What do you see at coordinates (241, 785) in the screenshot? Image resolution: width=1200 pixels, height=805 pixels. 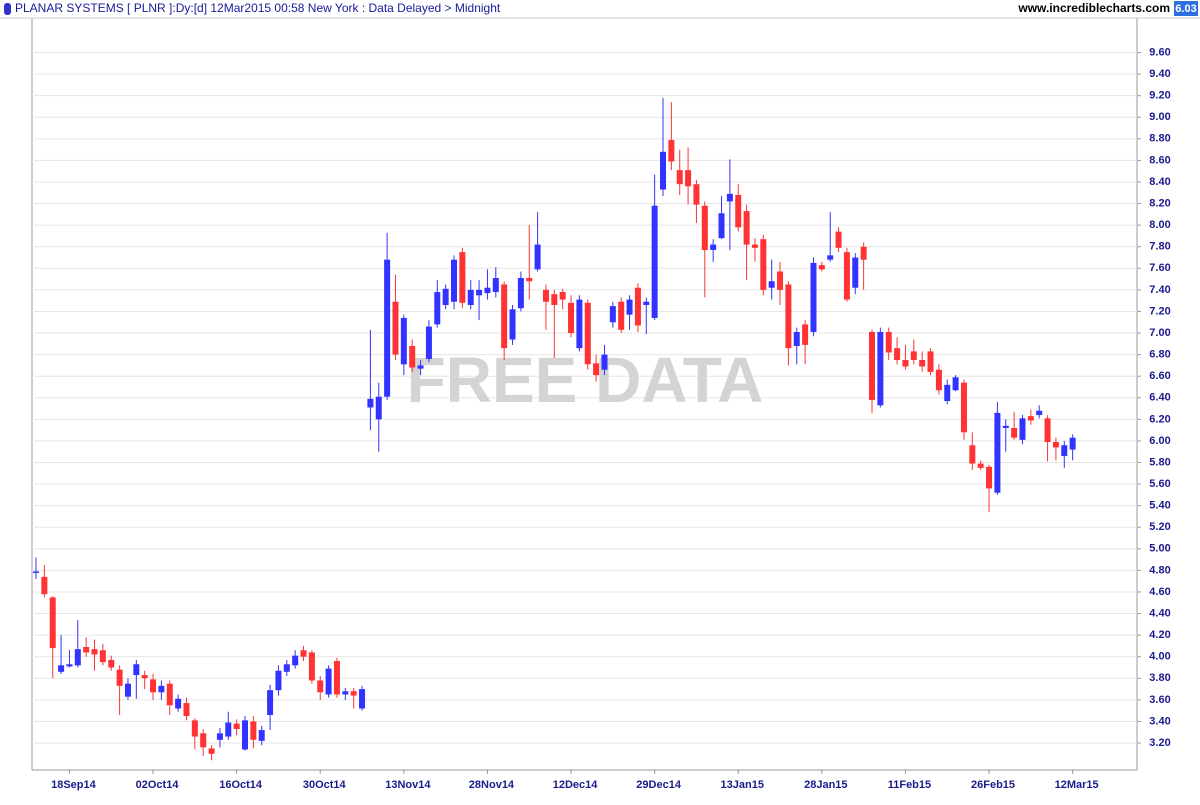 I see `x-tick-label: 16Oct14` at bounding box center [241, 785].